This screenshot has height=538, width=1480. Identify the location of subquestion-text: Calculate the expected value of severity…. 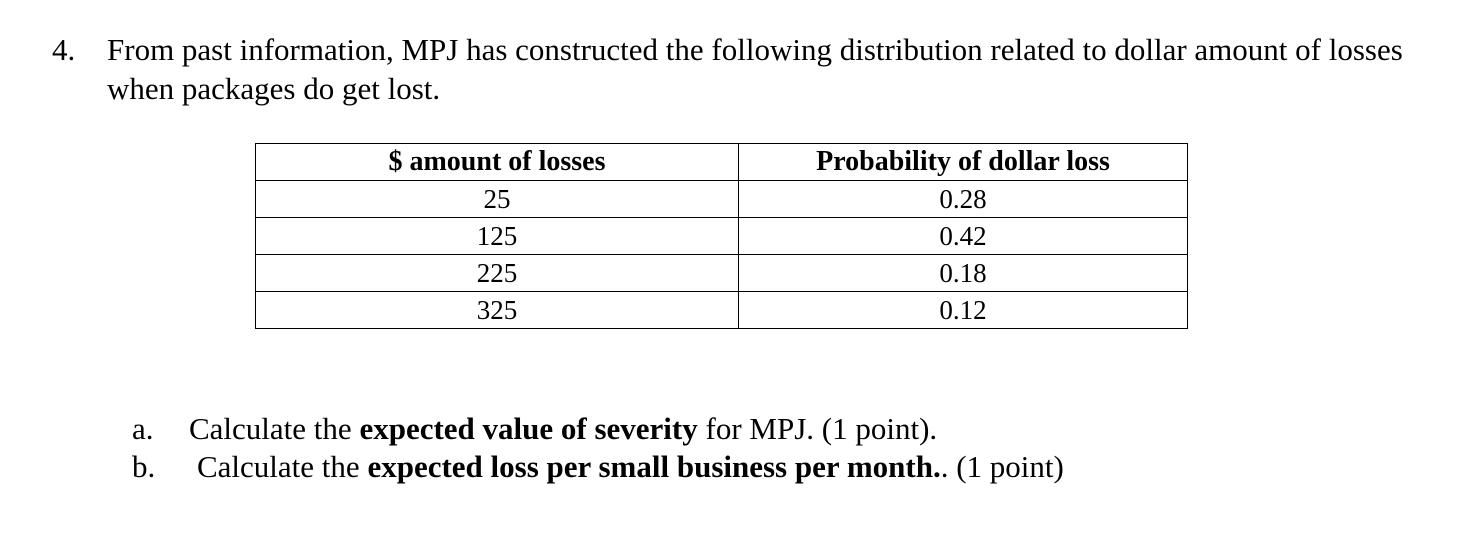
(563, 429).